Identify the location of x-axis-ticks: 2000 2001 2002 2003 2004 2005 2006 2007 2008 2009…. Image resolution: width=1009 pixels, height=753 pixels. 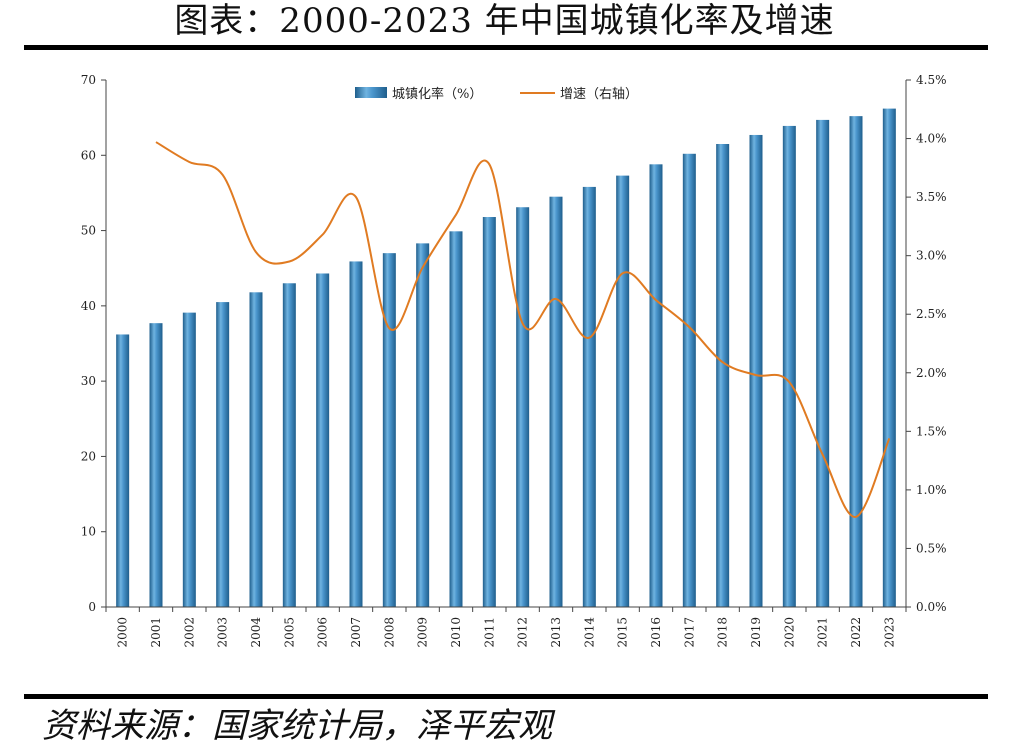
(506, 627).